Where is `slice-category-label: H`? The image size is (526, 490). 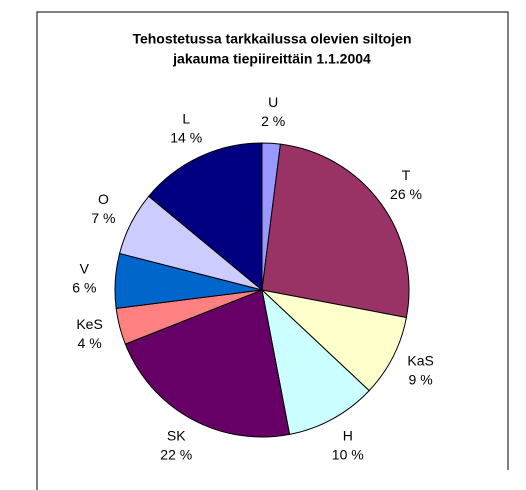
slice-category-label: H is located at coordinates (348, 436).